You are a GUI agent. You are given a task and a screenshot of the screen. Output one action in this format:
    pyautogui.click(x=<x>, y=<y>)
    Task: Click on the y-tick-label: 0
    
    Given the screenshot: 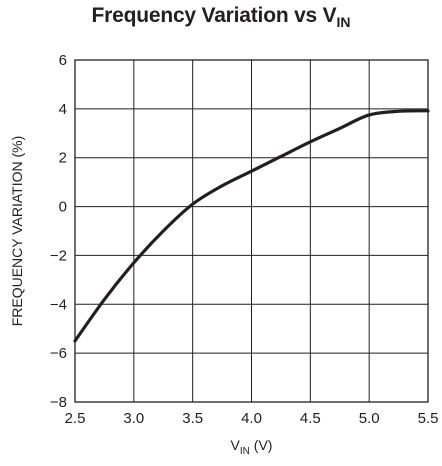 What is the action you would take?
    pyautogui.click(x=63, y=207)
    